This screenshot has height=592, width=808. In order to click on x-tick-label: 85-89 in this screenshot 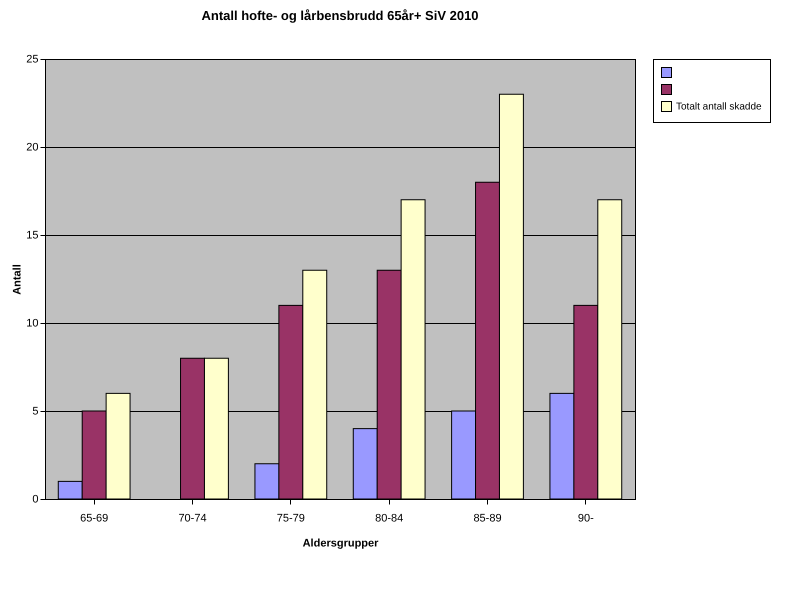, I will do `click(487, 518)`.